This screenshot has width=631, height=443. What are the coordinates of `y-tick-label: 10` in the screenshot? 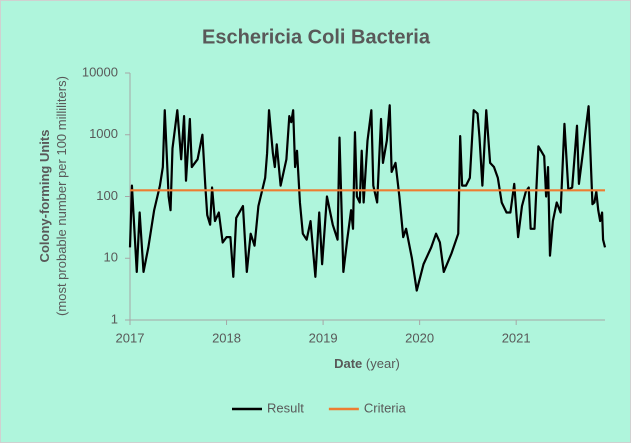 It's located at (111, 257).